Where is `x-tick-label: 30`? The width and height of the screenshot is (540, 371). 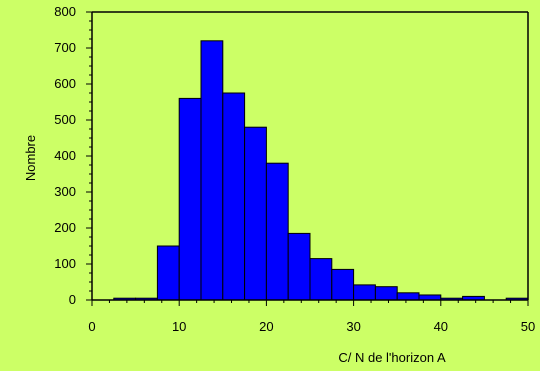
x-tick-label: 30 is located at coordinates (353, 326).